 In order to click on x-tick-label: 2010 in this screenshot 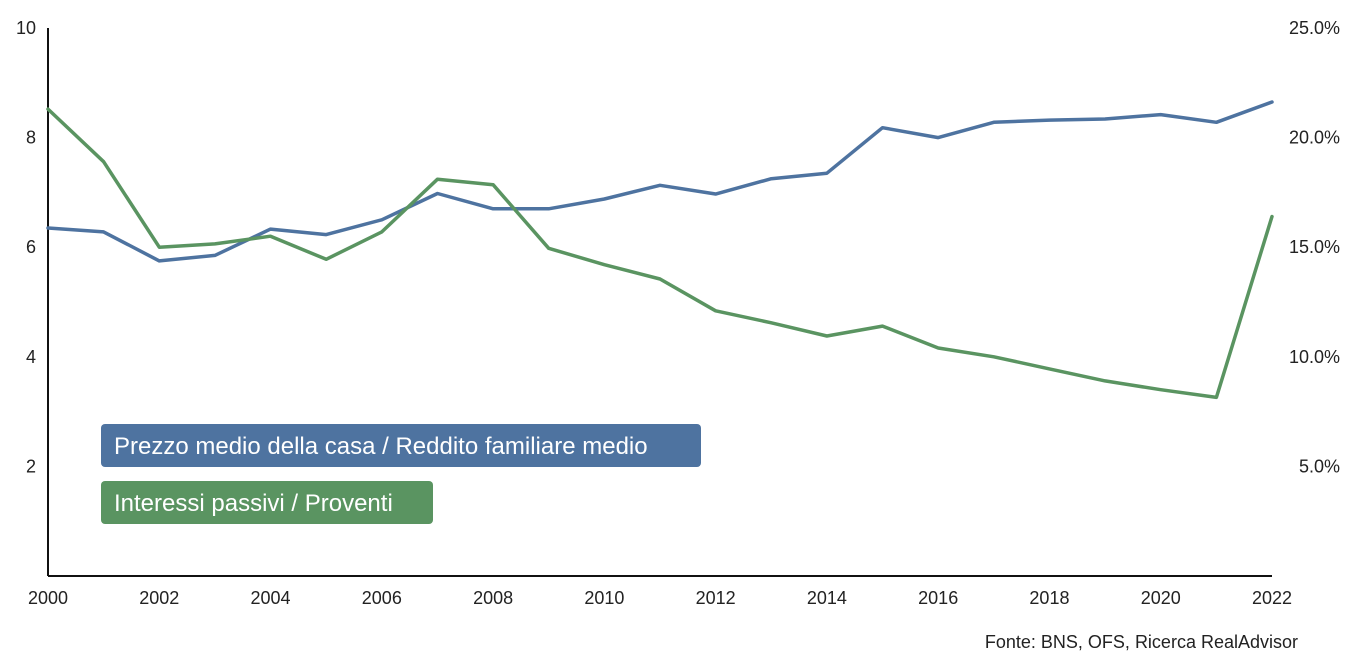, I will do `click(604, 598)`.